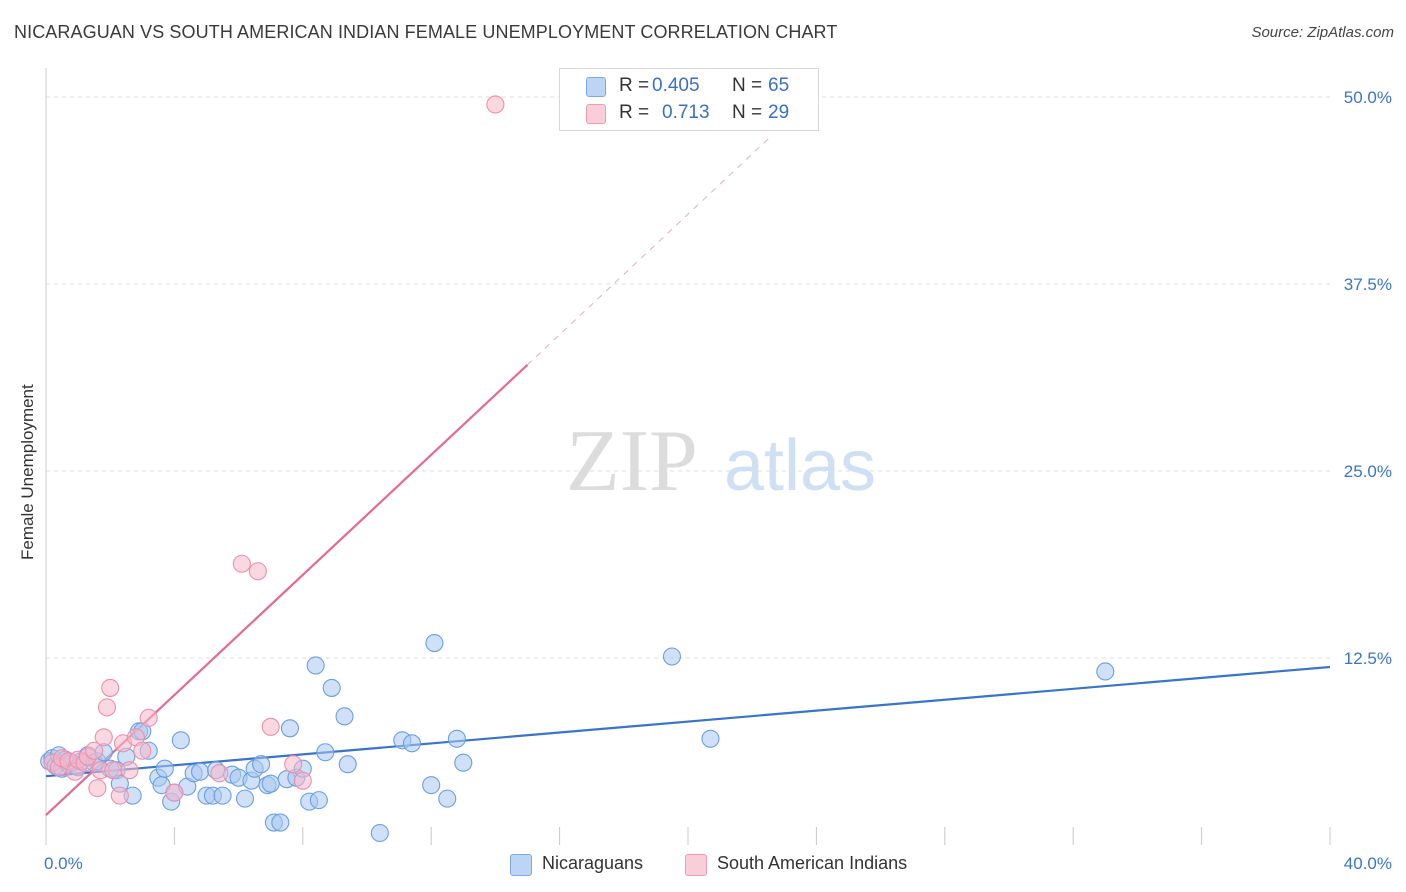 This screenshot has width=1406, height=892. Describe the element at coordinates (812, 863) in the screenshot. I see `bottom-legend-label: South American Indians` at that location.